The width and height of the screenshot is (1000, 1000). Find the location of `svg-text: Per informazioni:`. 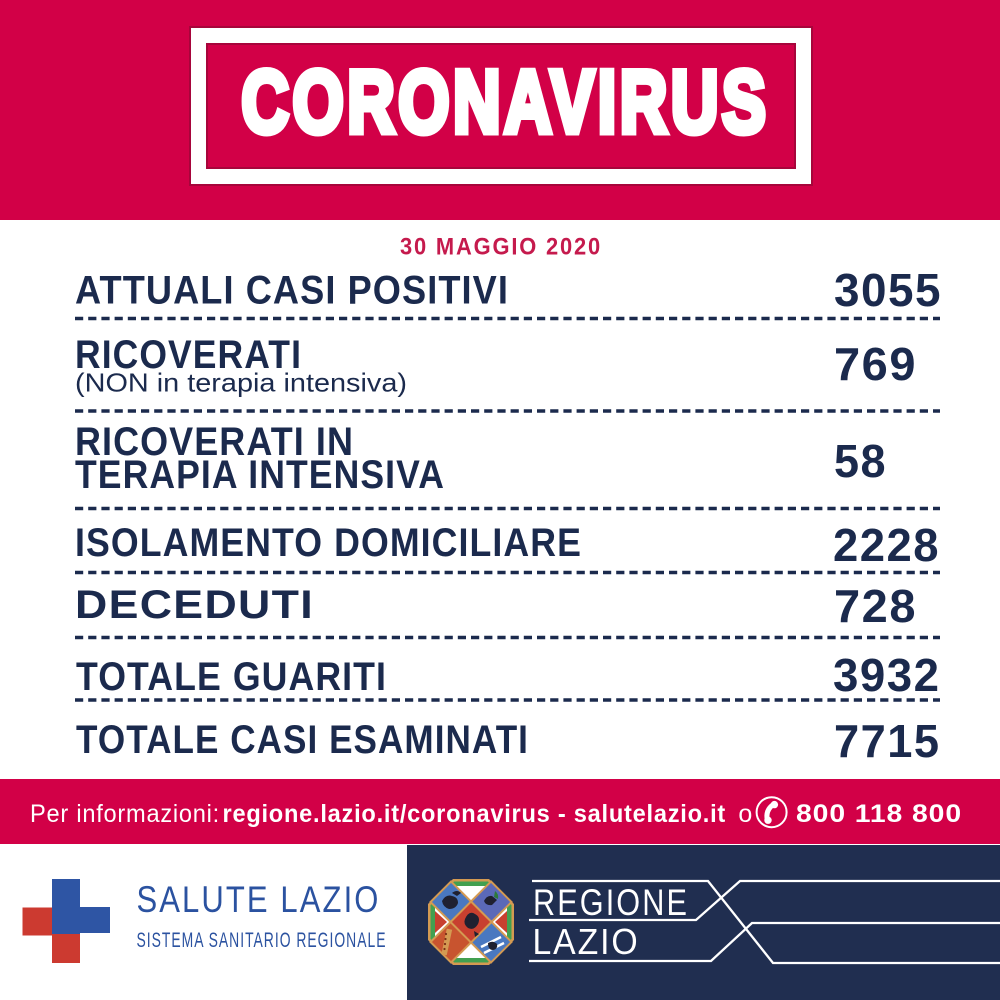

svg-text: Per informazioni: is located at coordinates (125, 814).